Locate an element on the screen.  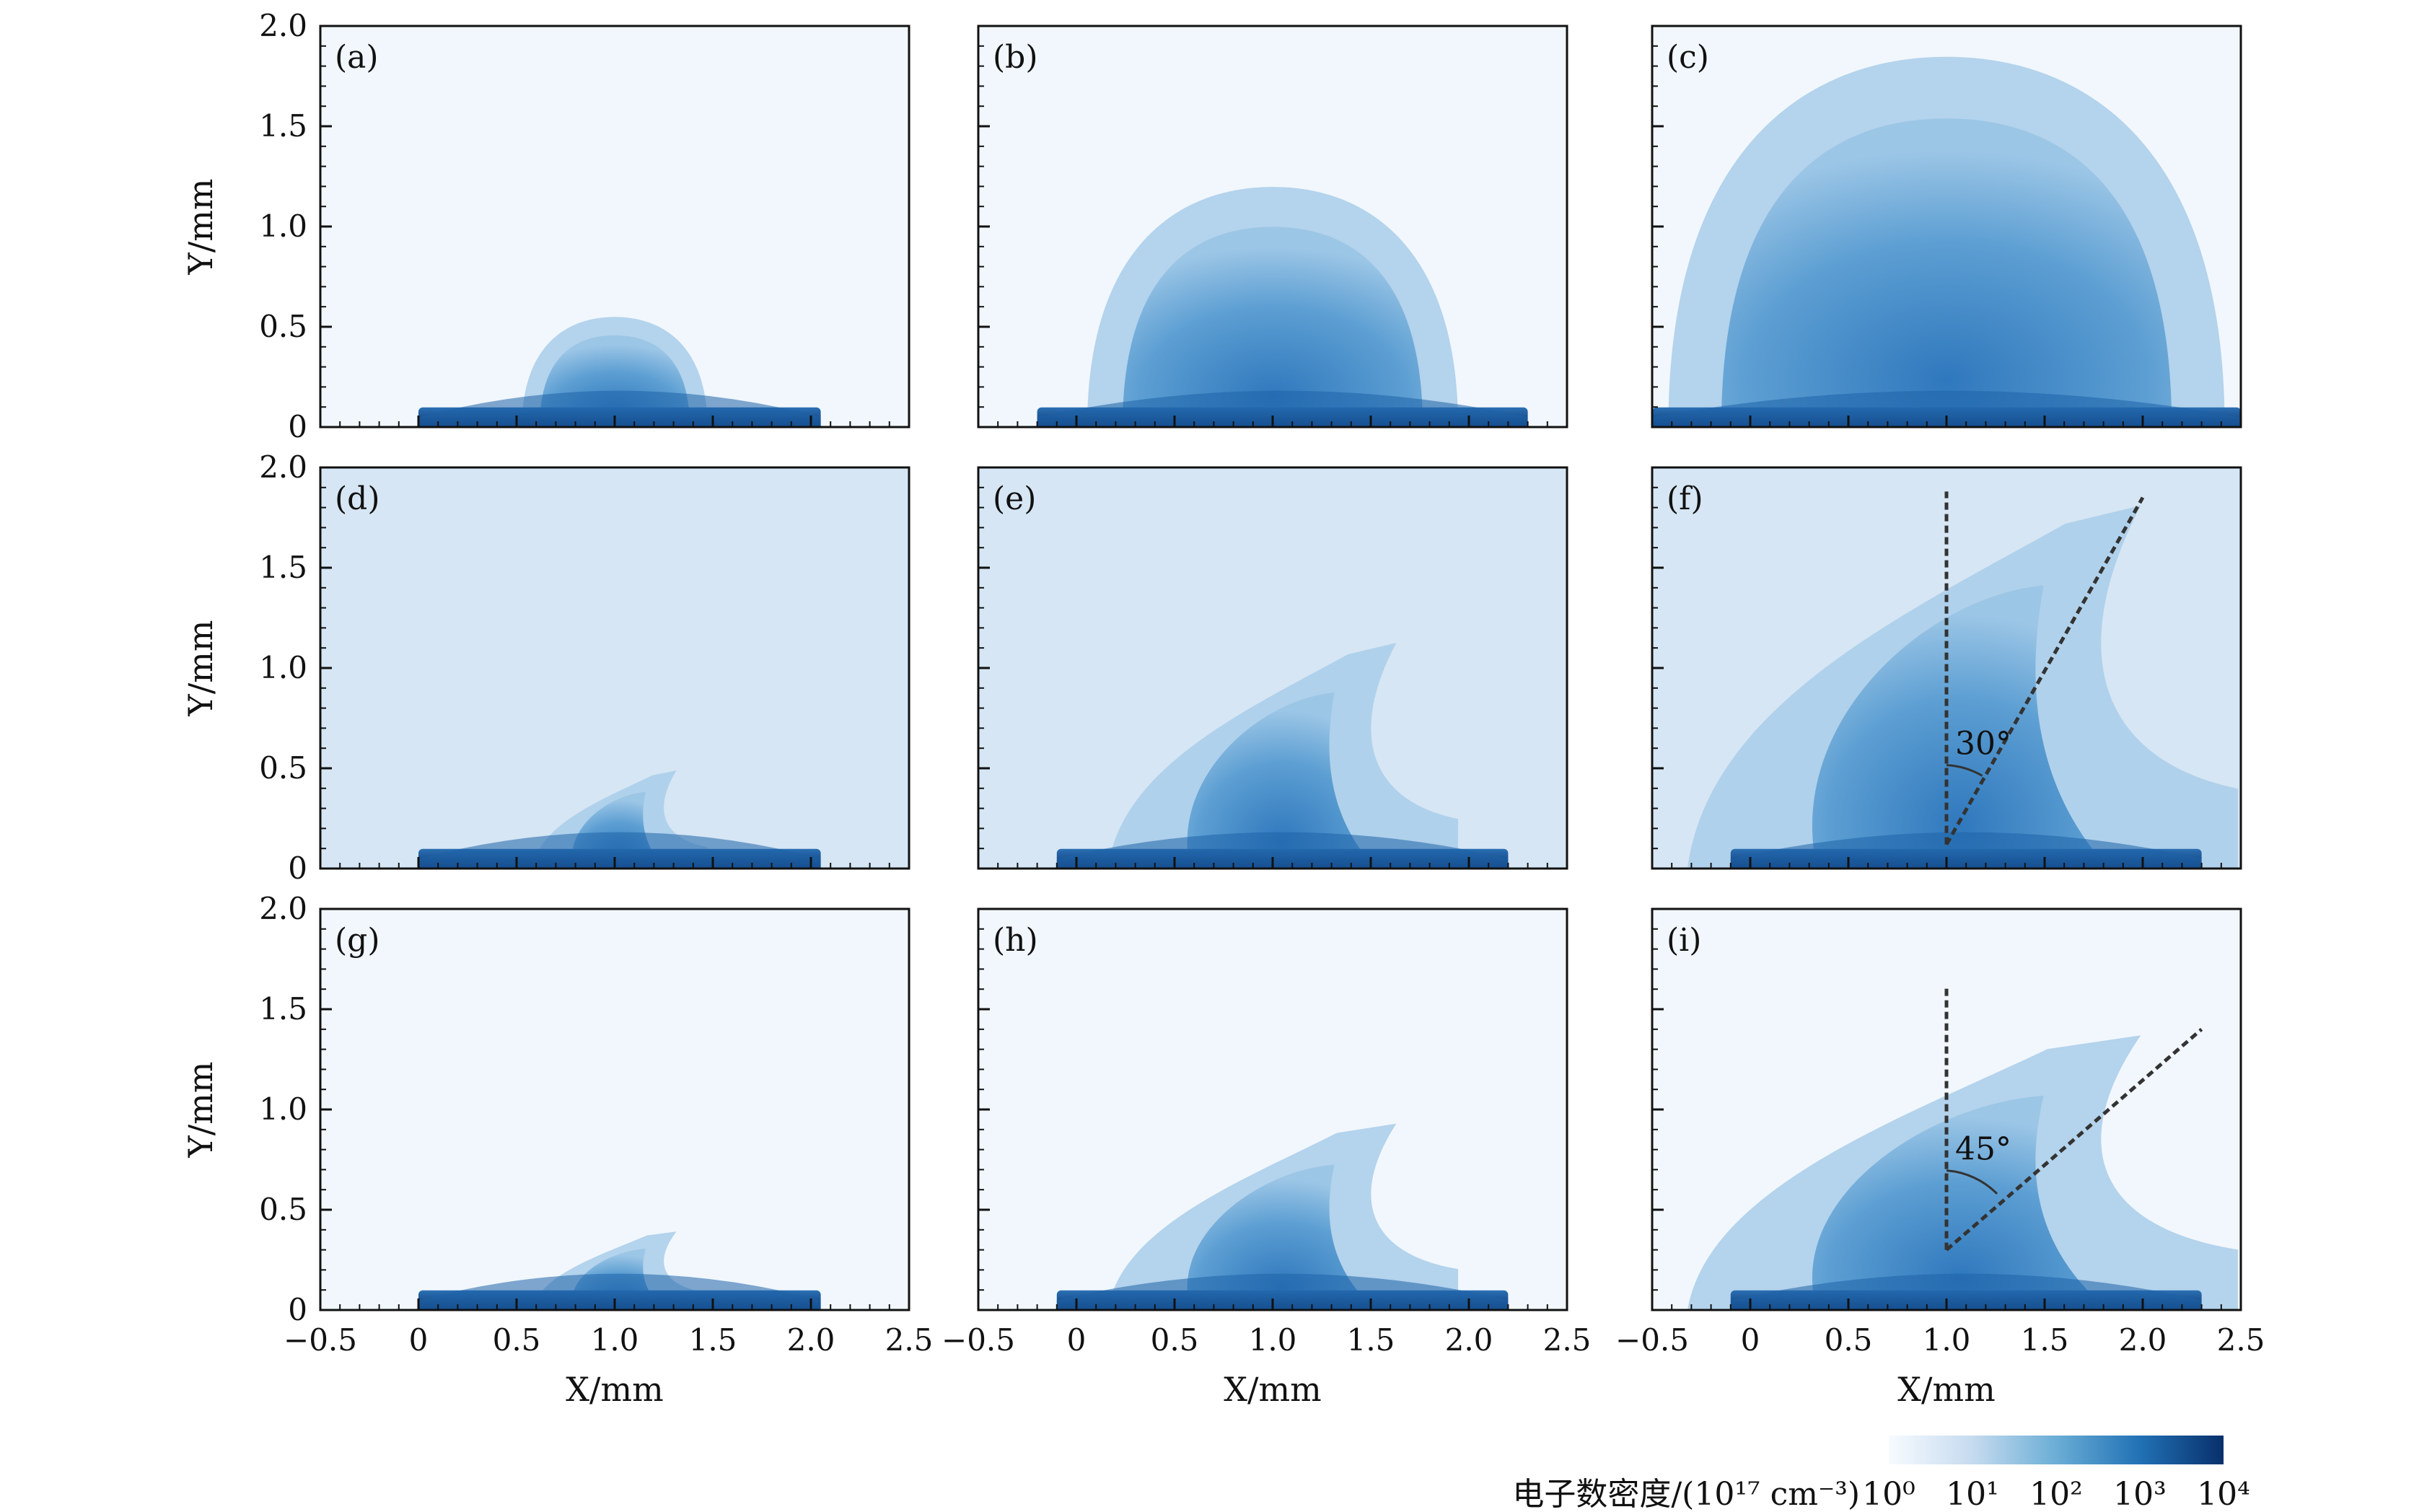
panel-a: (a) 0 0.5 1.0 1.5 2.0 Y/mm is located at coordinates (545, 226).